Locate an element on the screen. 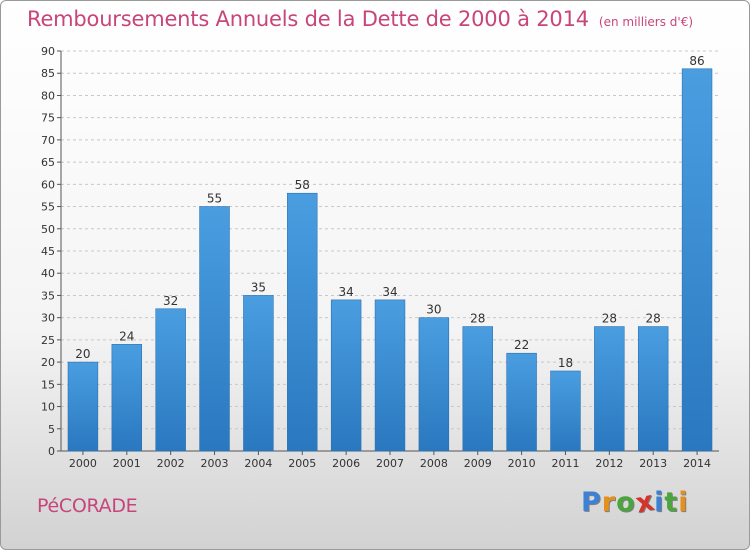 The image size is (750, 550). proxiti-logo: Proxiti is located at coordinates (635, 502).